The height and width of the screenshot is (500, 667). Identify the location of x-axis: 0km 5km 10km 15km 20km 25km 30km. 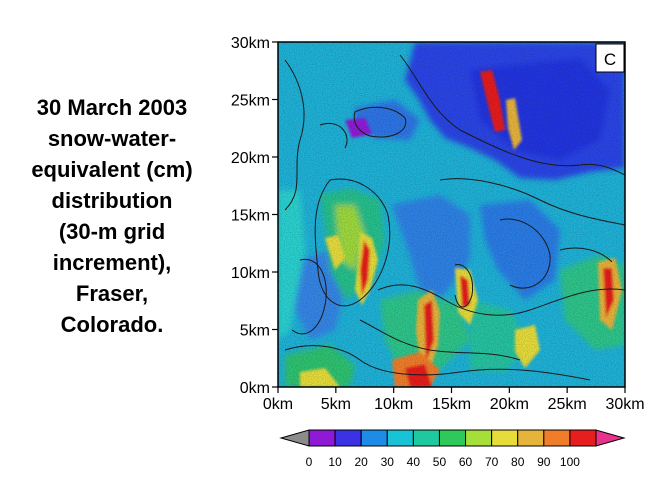
(454, 400).